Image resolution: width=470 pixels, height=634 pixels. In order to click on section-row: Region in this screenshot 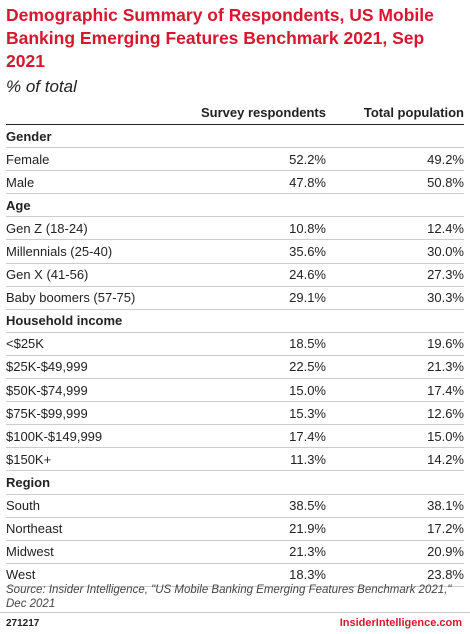, I will do `click(235, 482)`.